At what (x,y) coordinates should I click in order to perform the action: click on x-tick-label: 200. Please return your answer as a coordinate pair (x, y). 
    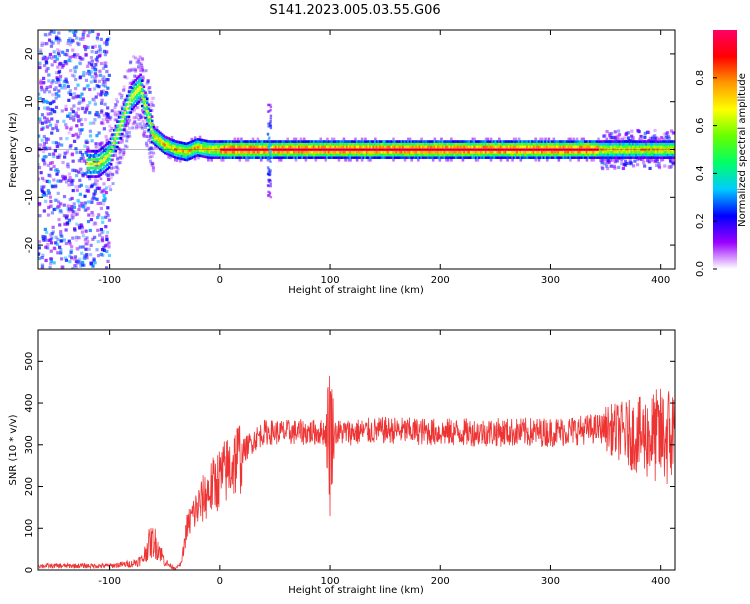
    Looking at the image, I should click on (440, 280).